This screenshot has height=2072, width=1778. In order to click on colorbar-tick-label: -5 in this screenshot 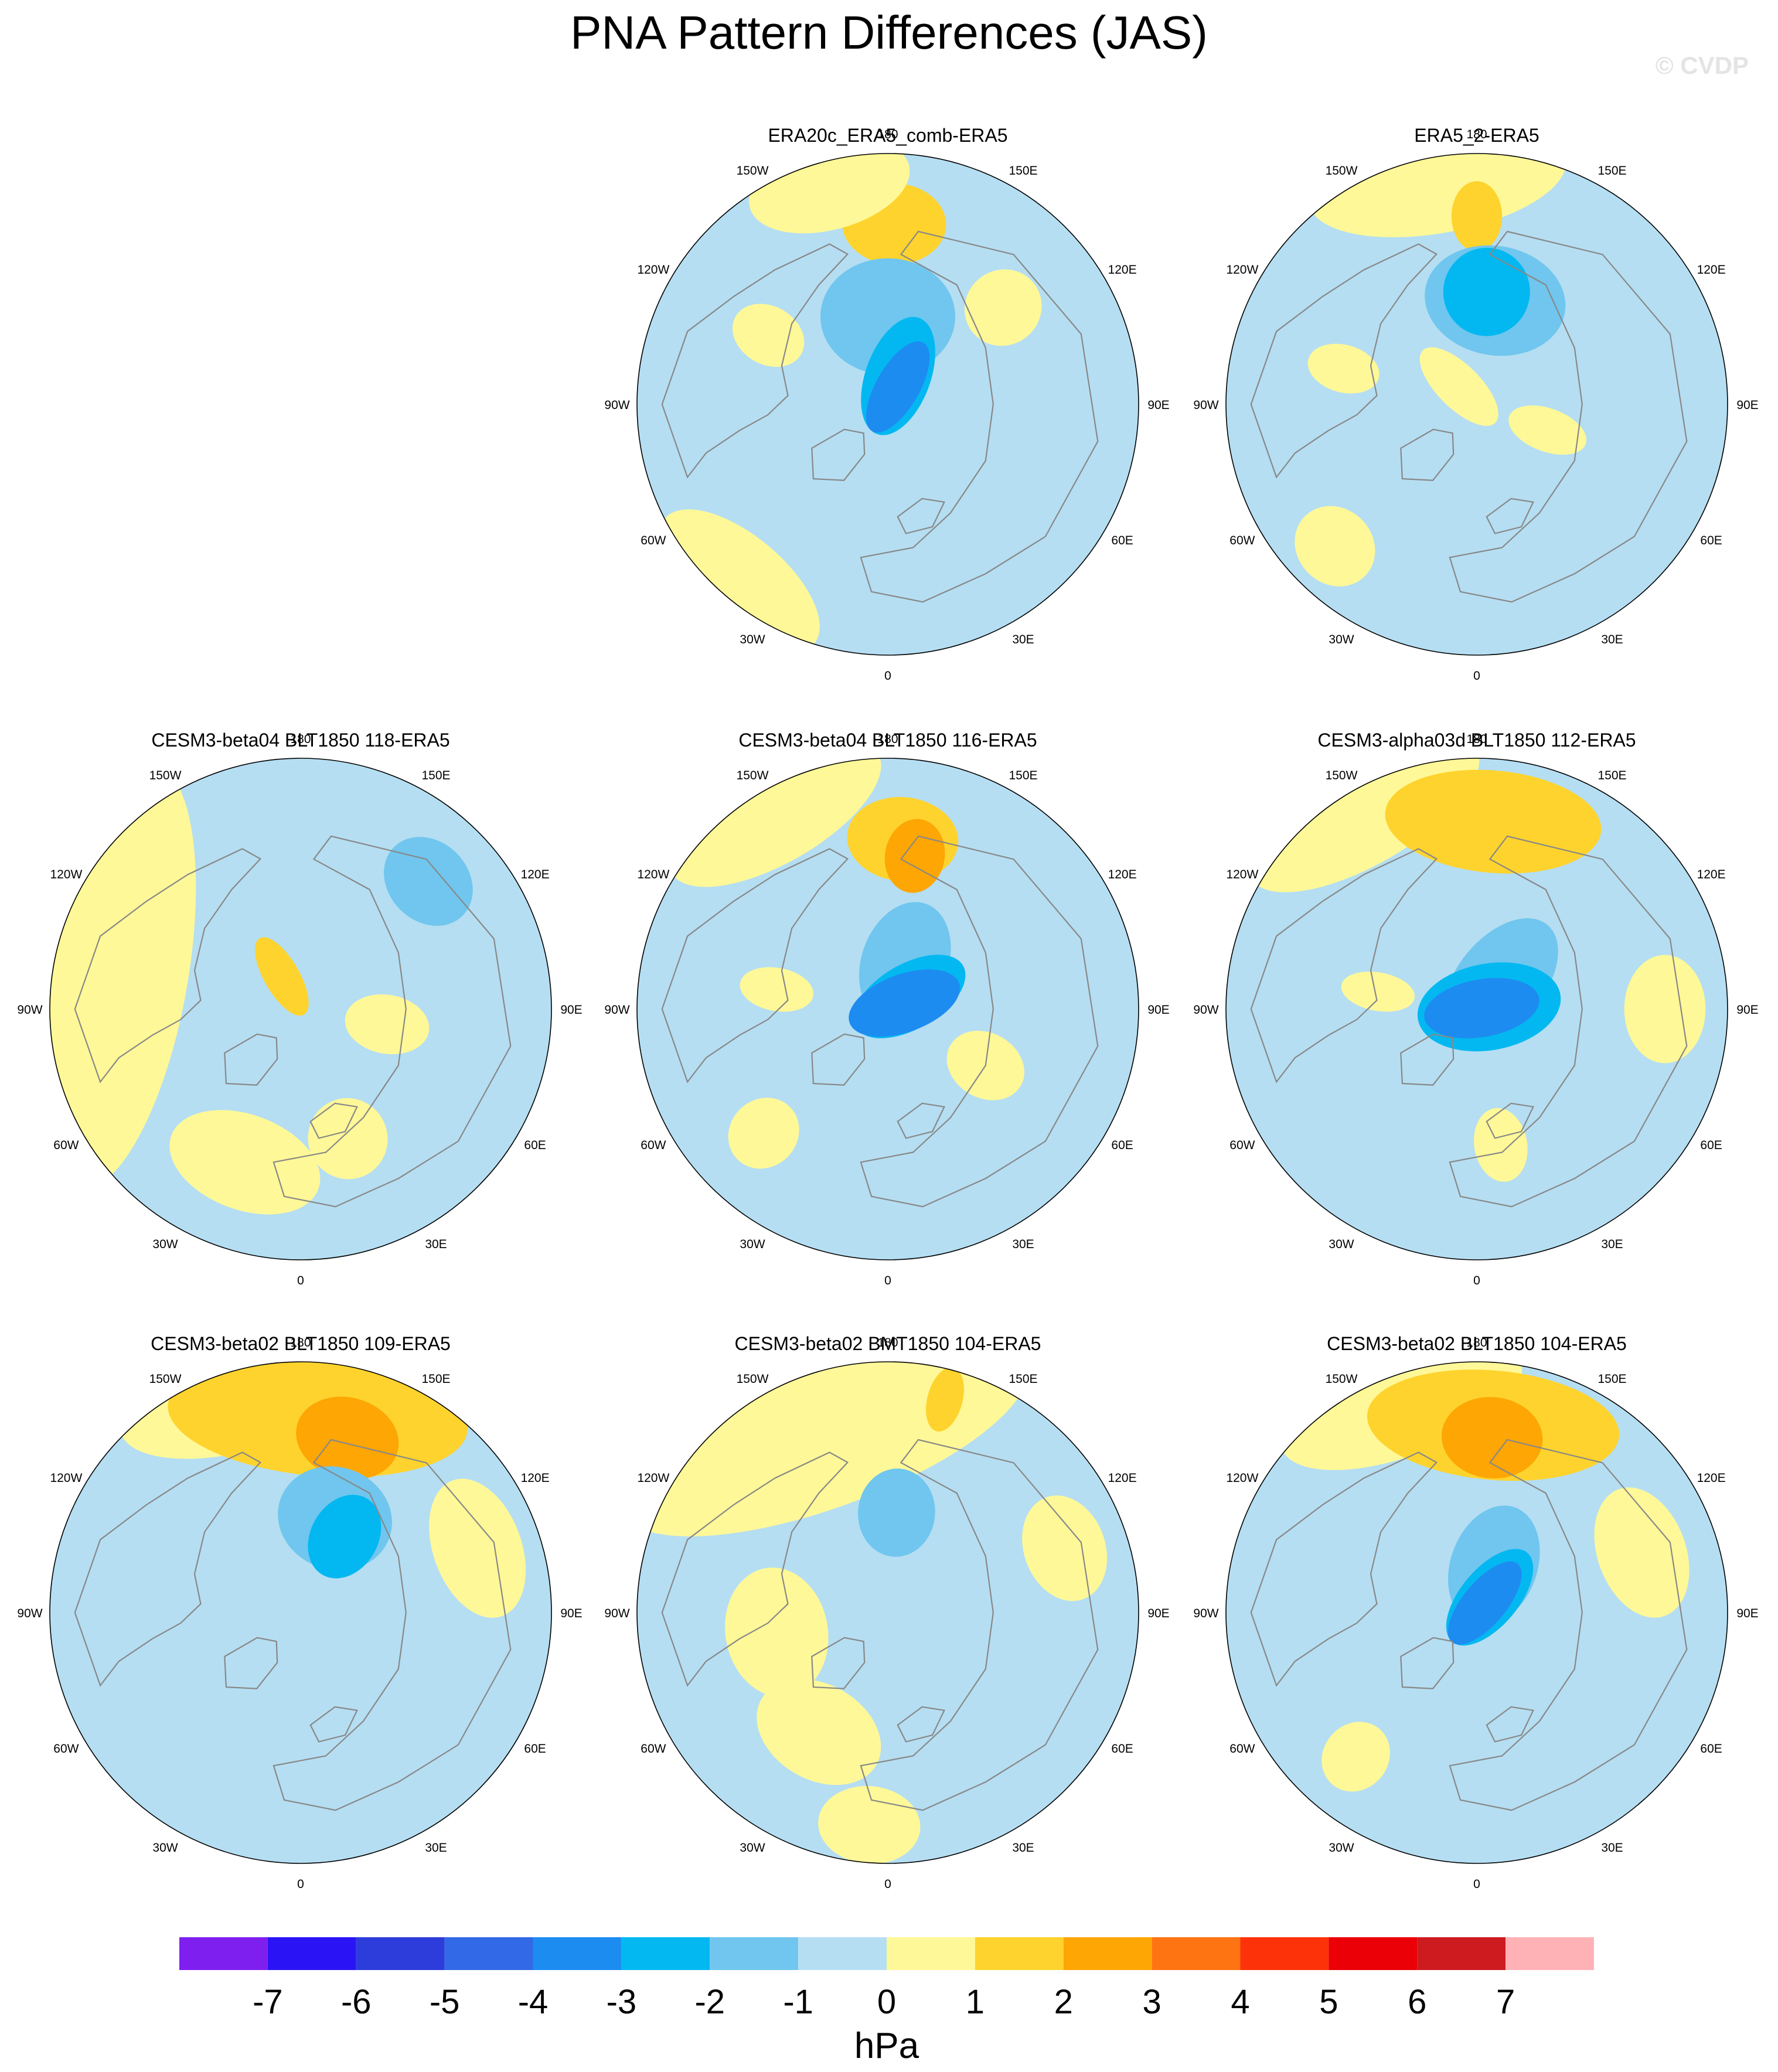, I will do `click(445, 2002)`.